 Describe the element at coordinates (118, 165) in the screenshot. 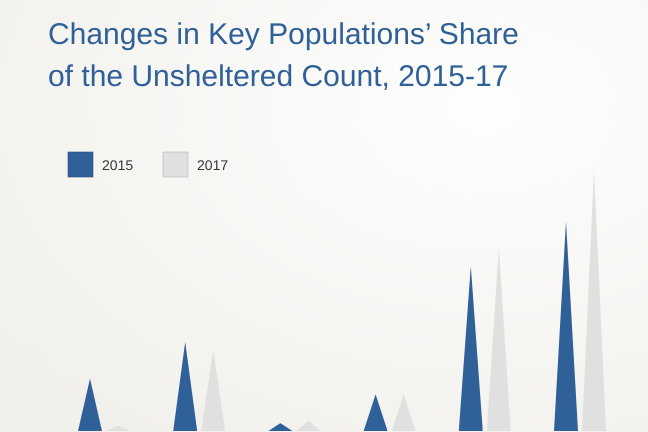

I see `legend-label: 2015` at that location.